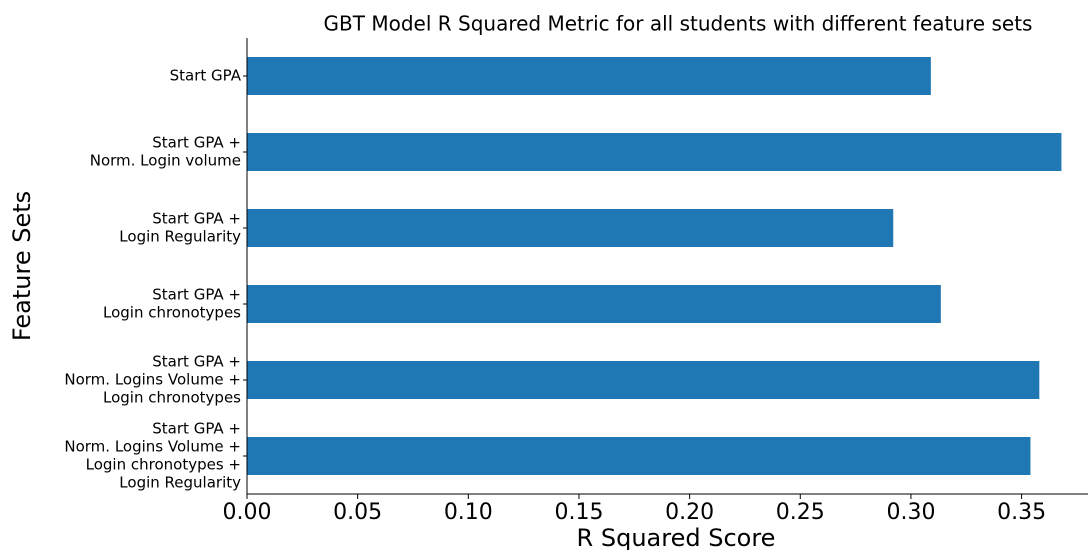 The image size is (1088, 550). I want to click on y-tick-label: Login chronotypes +, so click(163, 465).